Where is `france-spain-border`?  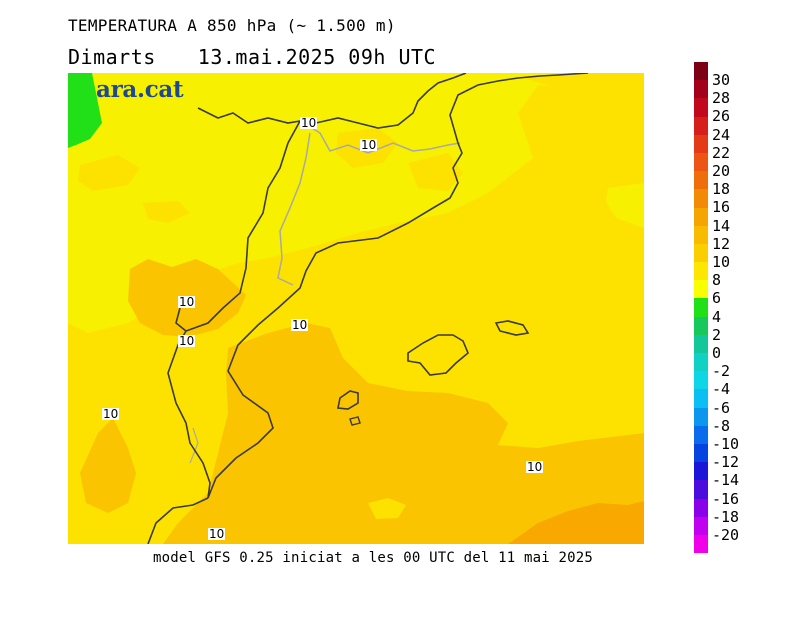
france-spain-border is located at coordinates (382, 138).